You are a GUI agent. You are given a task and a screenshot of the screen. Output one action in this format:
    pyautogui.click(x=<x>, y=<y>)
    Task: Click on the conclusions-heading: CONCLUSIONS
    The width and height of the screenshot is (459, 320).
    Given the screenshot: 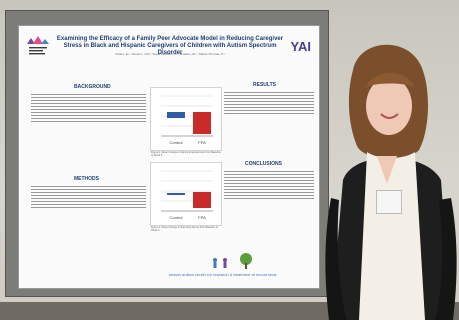 What is the action you would take?
    pyautogui.click(x=263, y=164)
    